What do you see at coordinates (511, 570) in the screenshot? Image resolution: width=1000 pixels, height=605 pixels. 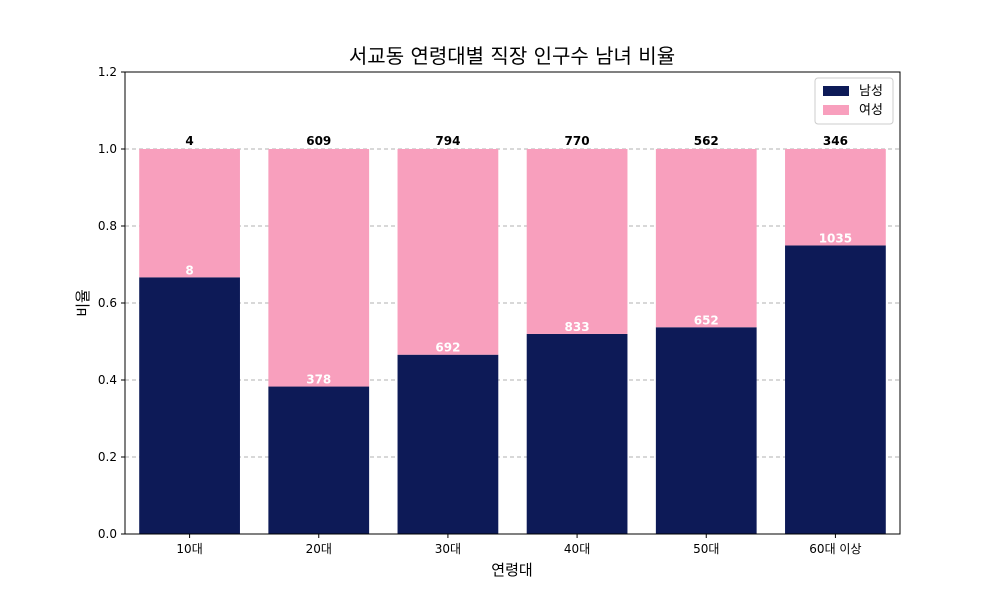 I see `x-axis-label: 연령대` at bounding box center [511, 570].